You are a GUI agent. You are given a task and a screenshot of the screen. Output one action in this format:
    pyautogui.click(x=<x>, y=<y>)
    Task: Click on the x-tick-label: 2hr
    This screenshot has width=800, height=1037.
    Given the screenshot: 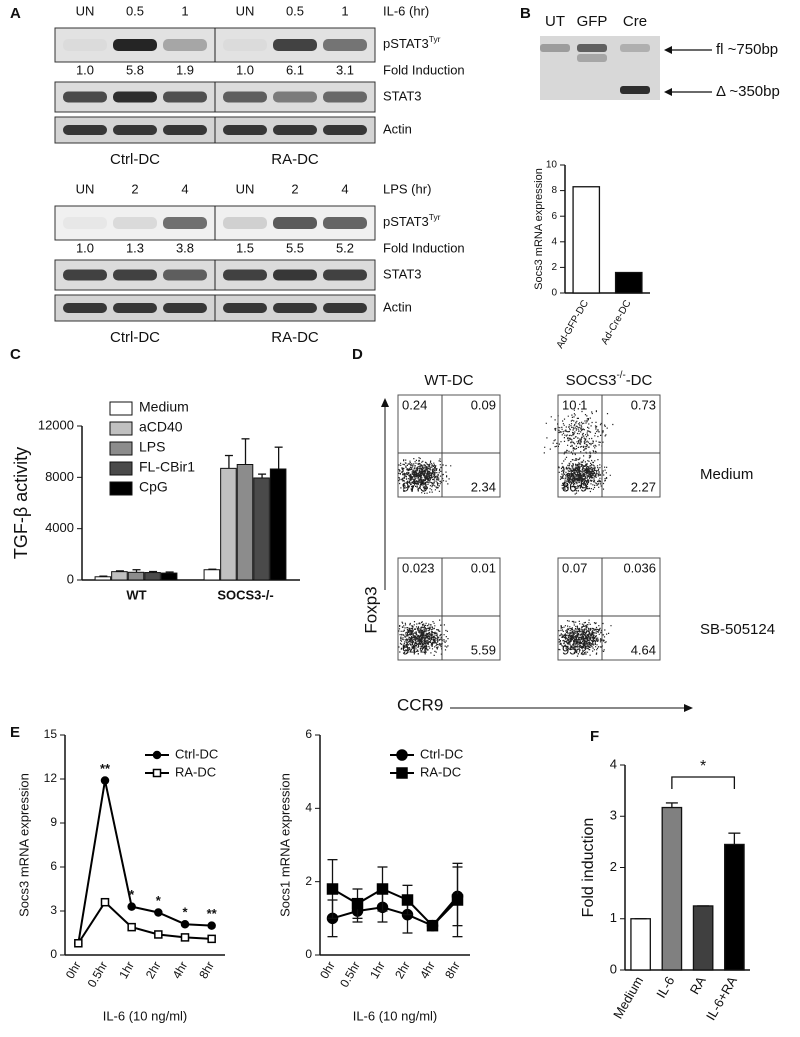 What is the action you would take?
    pyautogui.click(x=153, y=970)
    